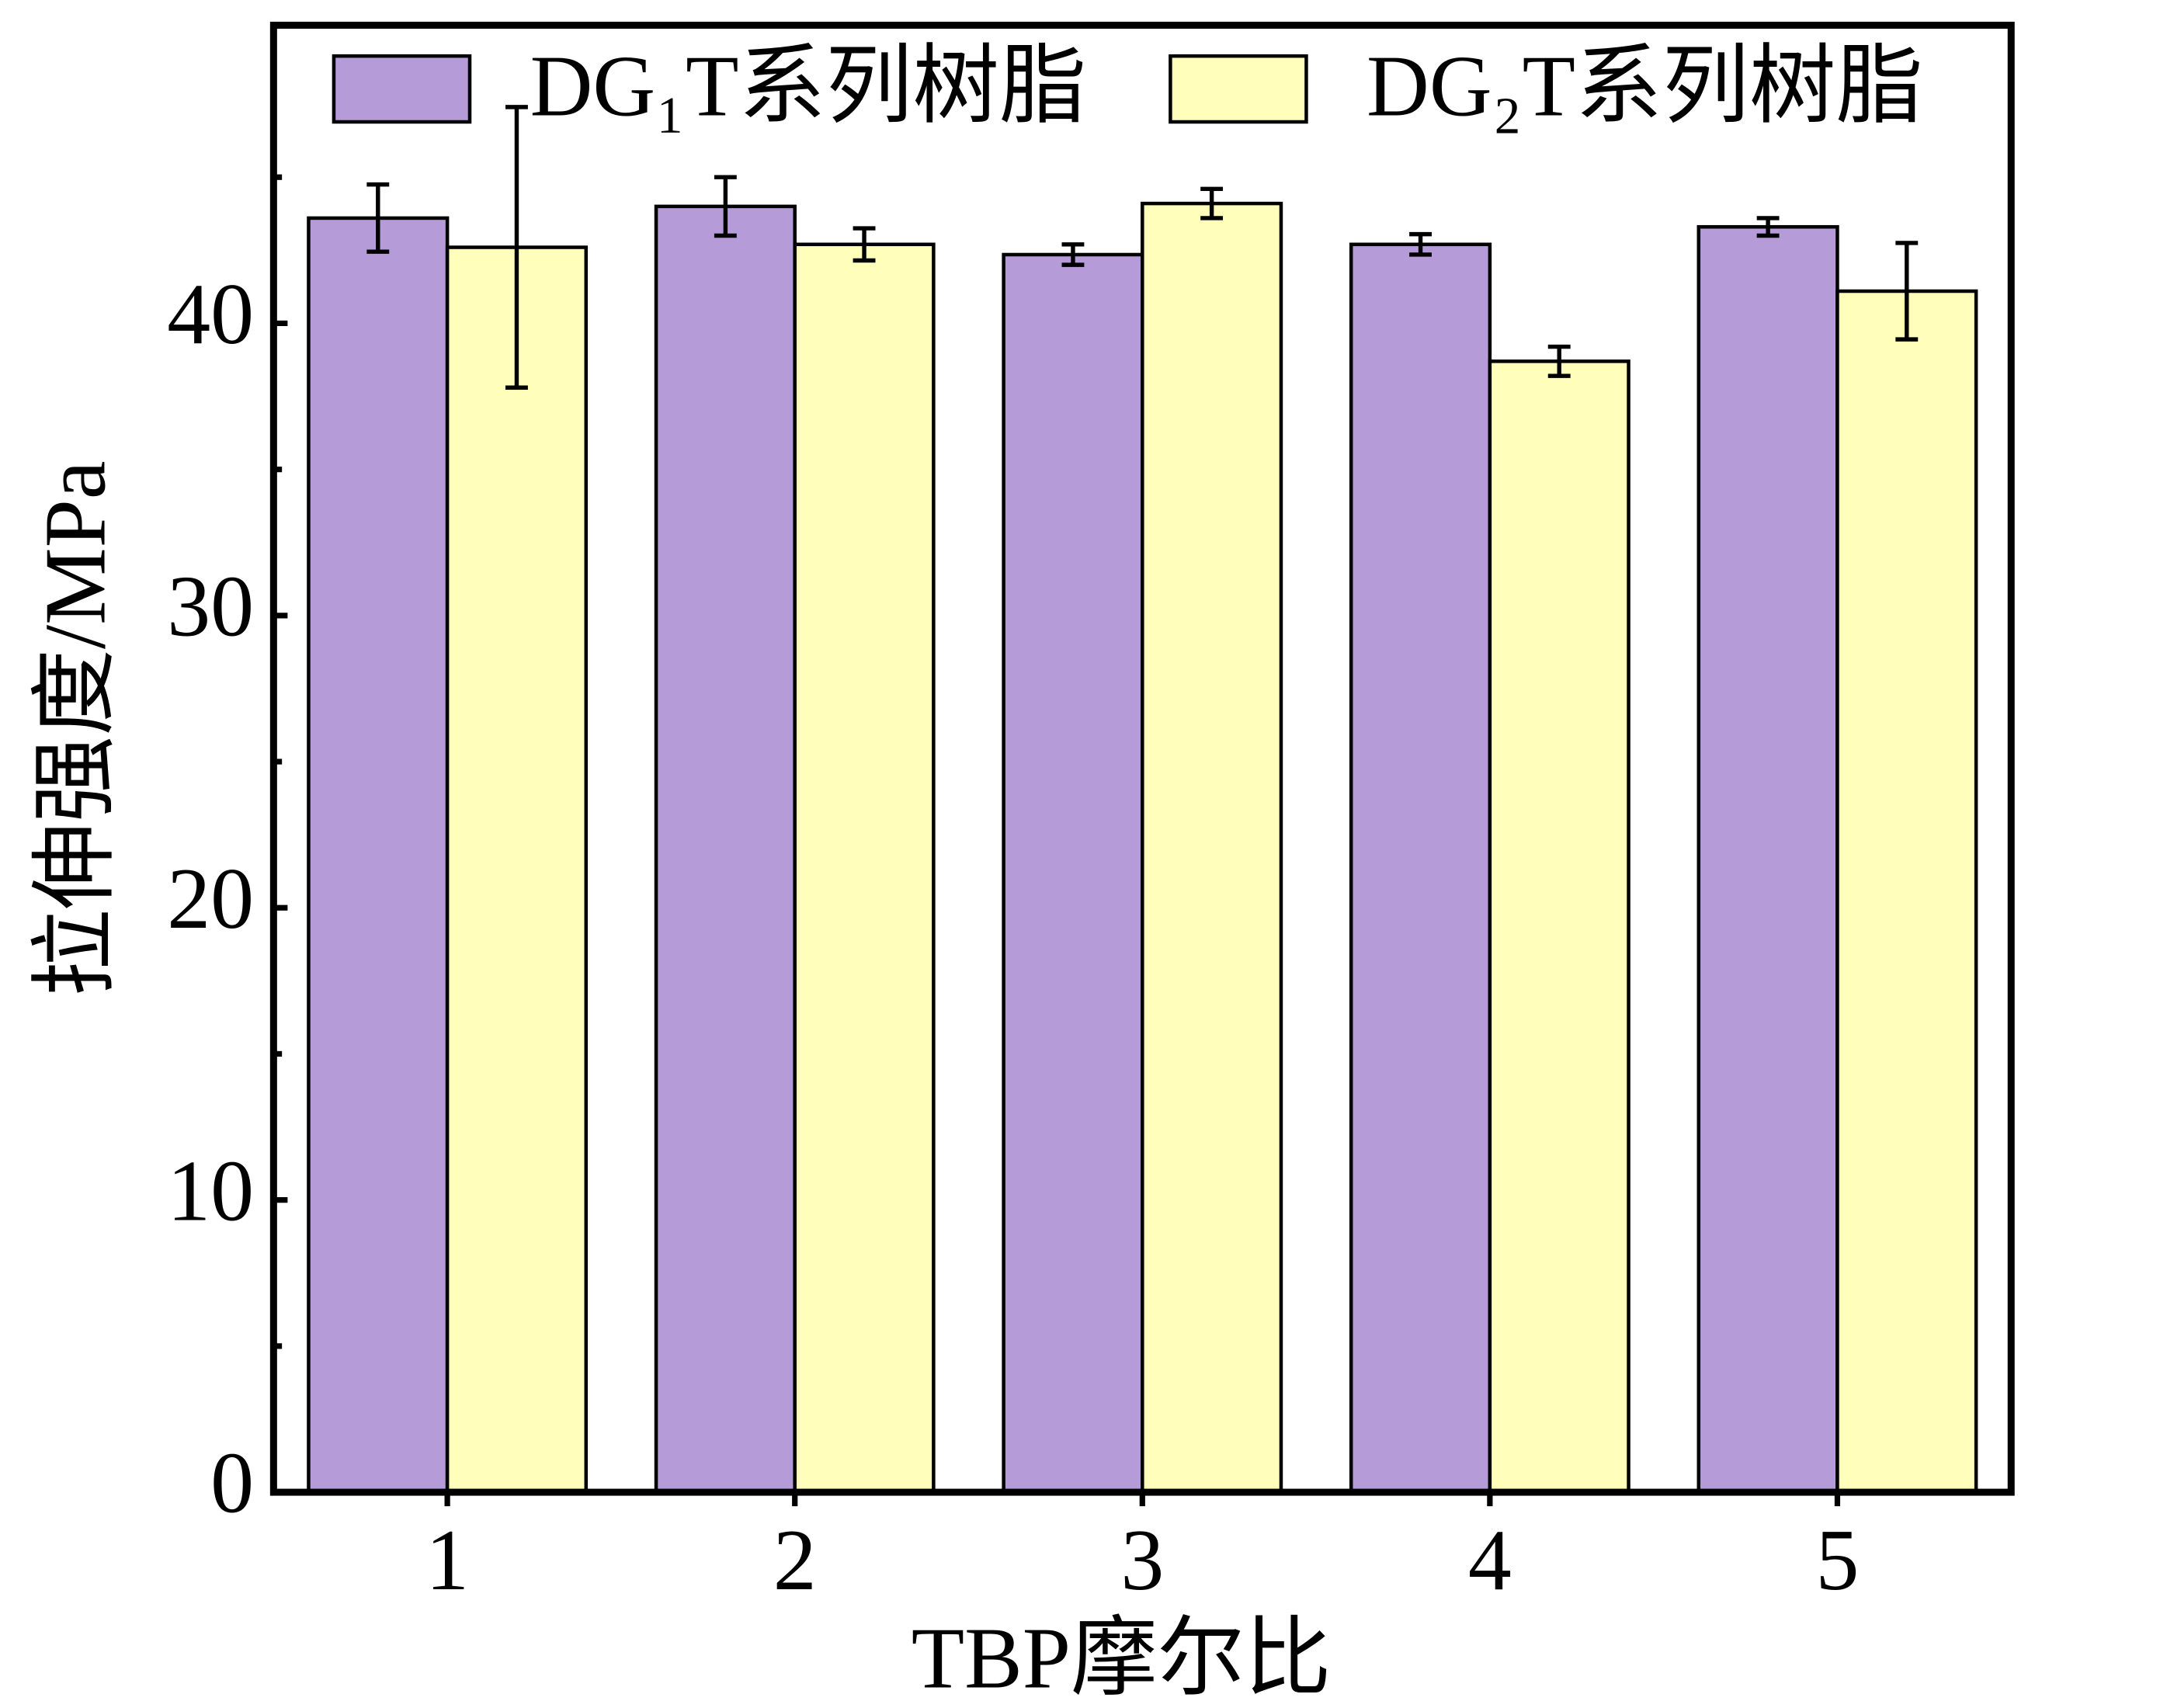 The image size is (2174, 1708). I want to click on legend-label: DG₁T系列树脂, so click(808, 86).